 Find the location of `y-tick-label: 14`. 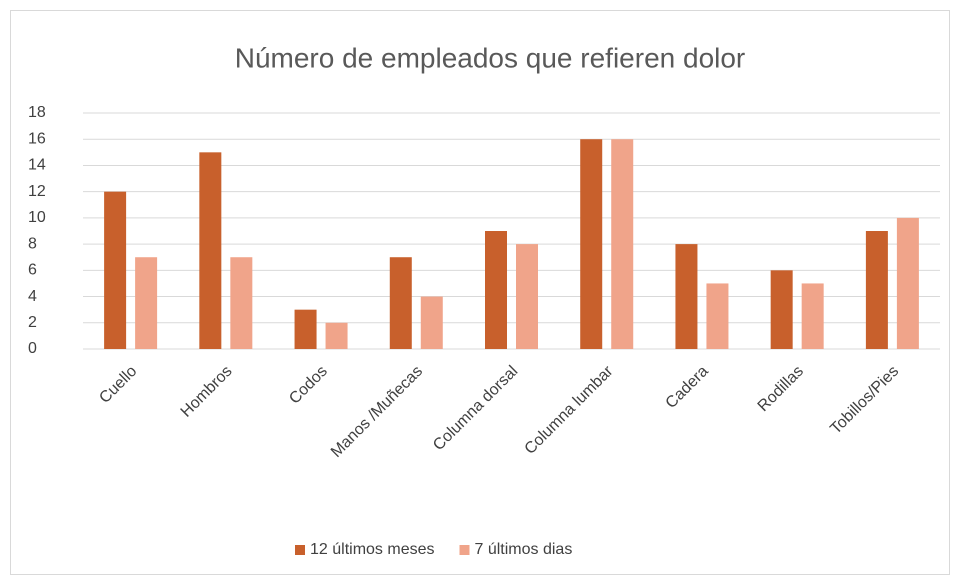

y-tick-label: 14 is located at coordinates (37, 165).